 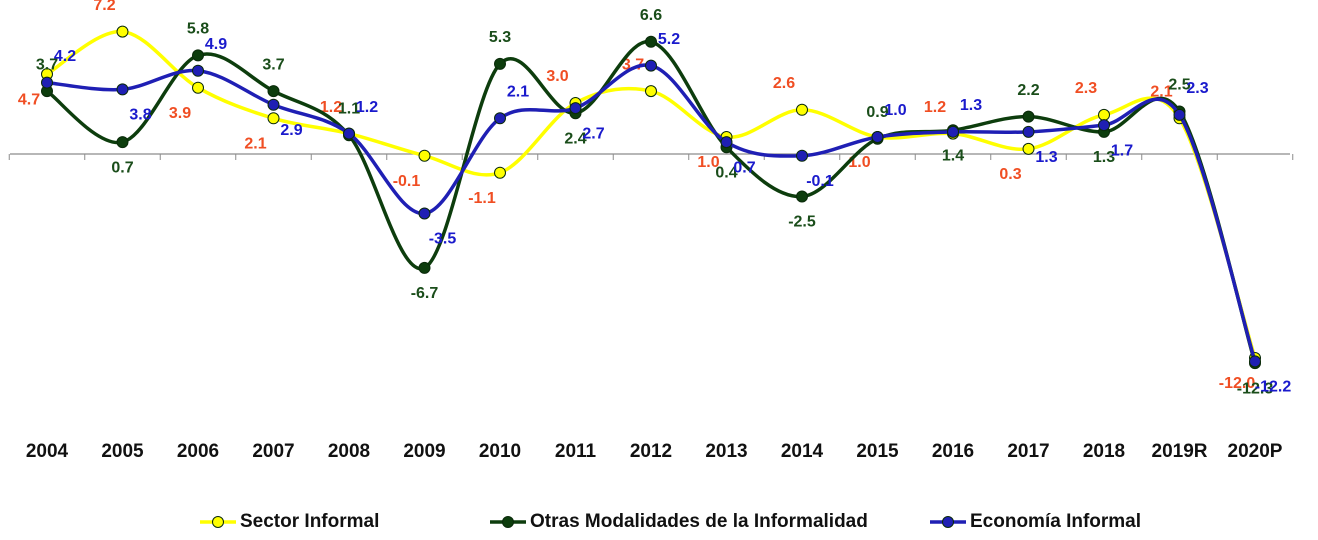 I want to click on legend-label: Otras Modalidades de la Informalidad, so click(x=699, y=521).